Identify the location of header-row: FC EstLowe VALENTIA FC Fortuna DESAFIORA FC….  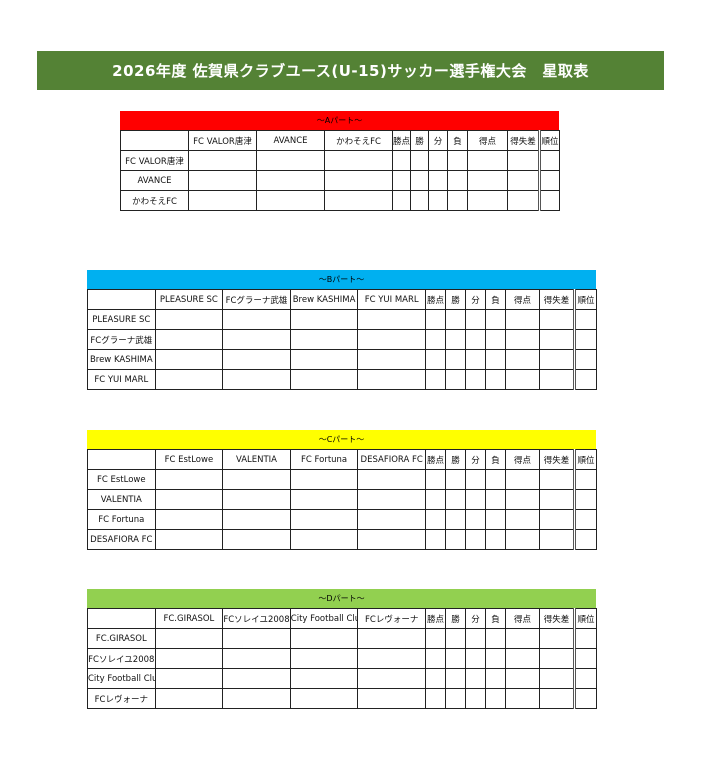
(342, 459).